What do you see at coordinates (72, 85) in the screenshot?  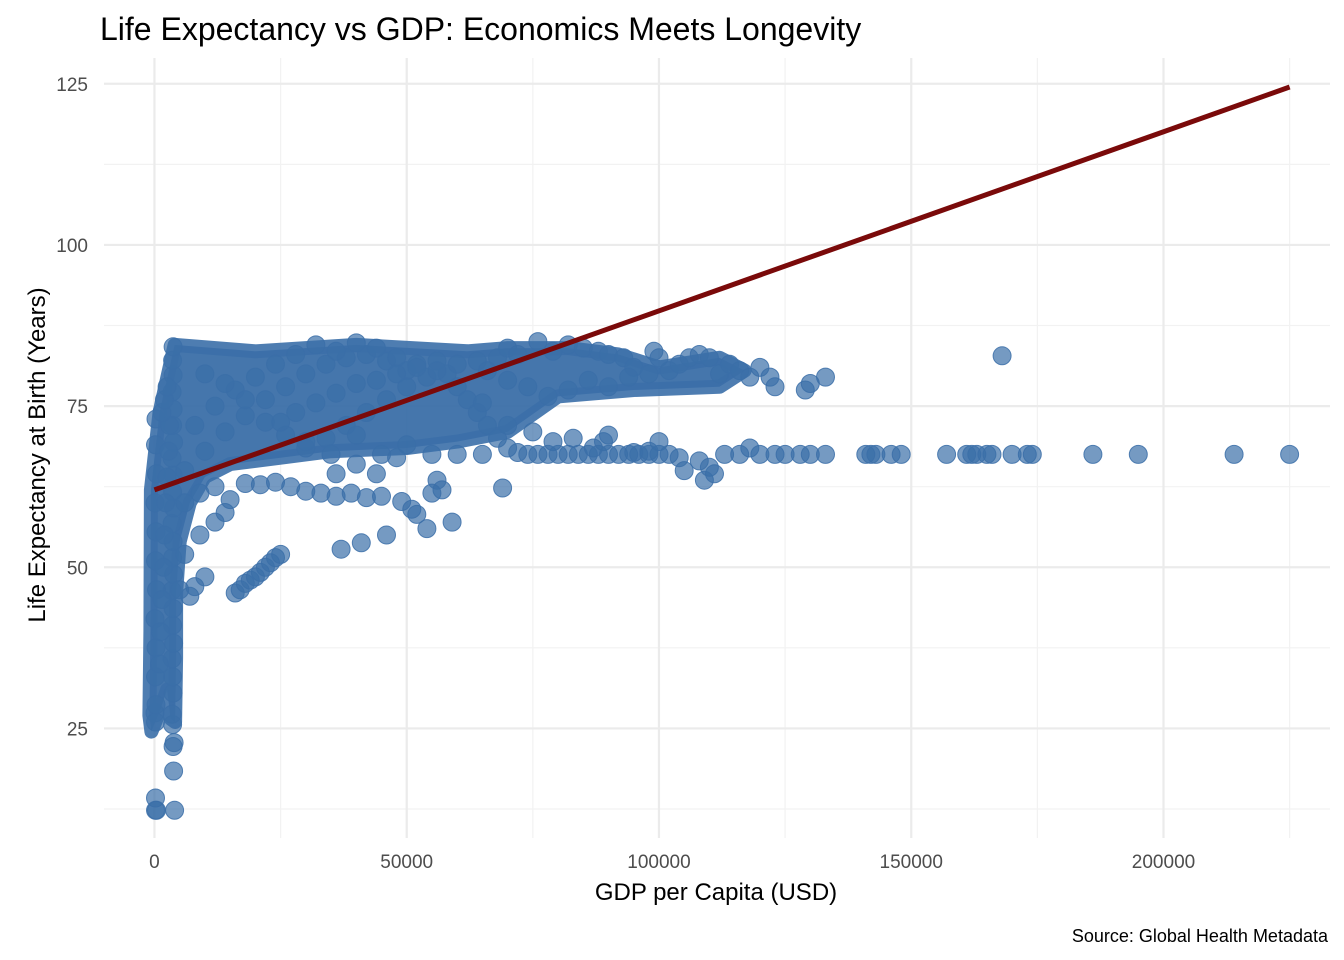 I see `y-tick-label: 125` at bounding box center [72, 85].